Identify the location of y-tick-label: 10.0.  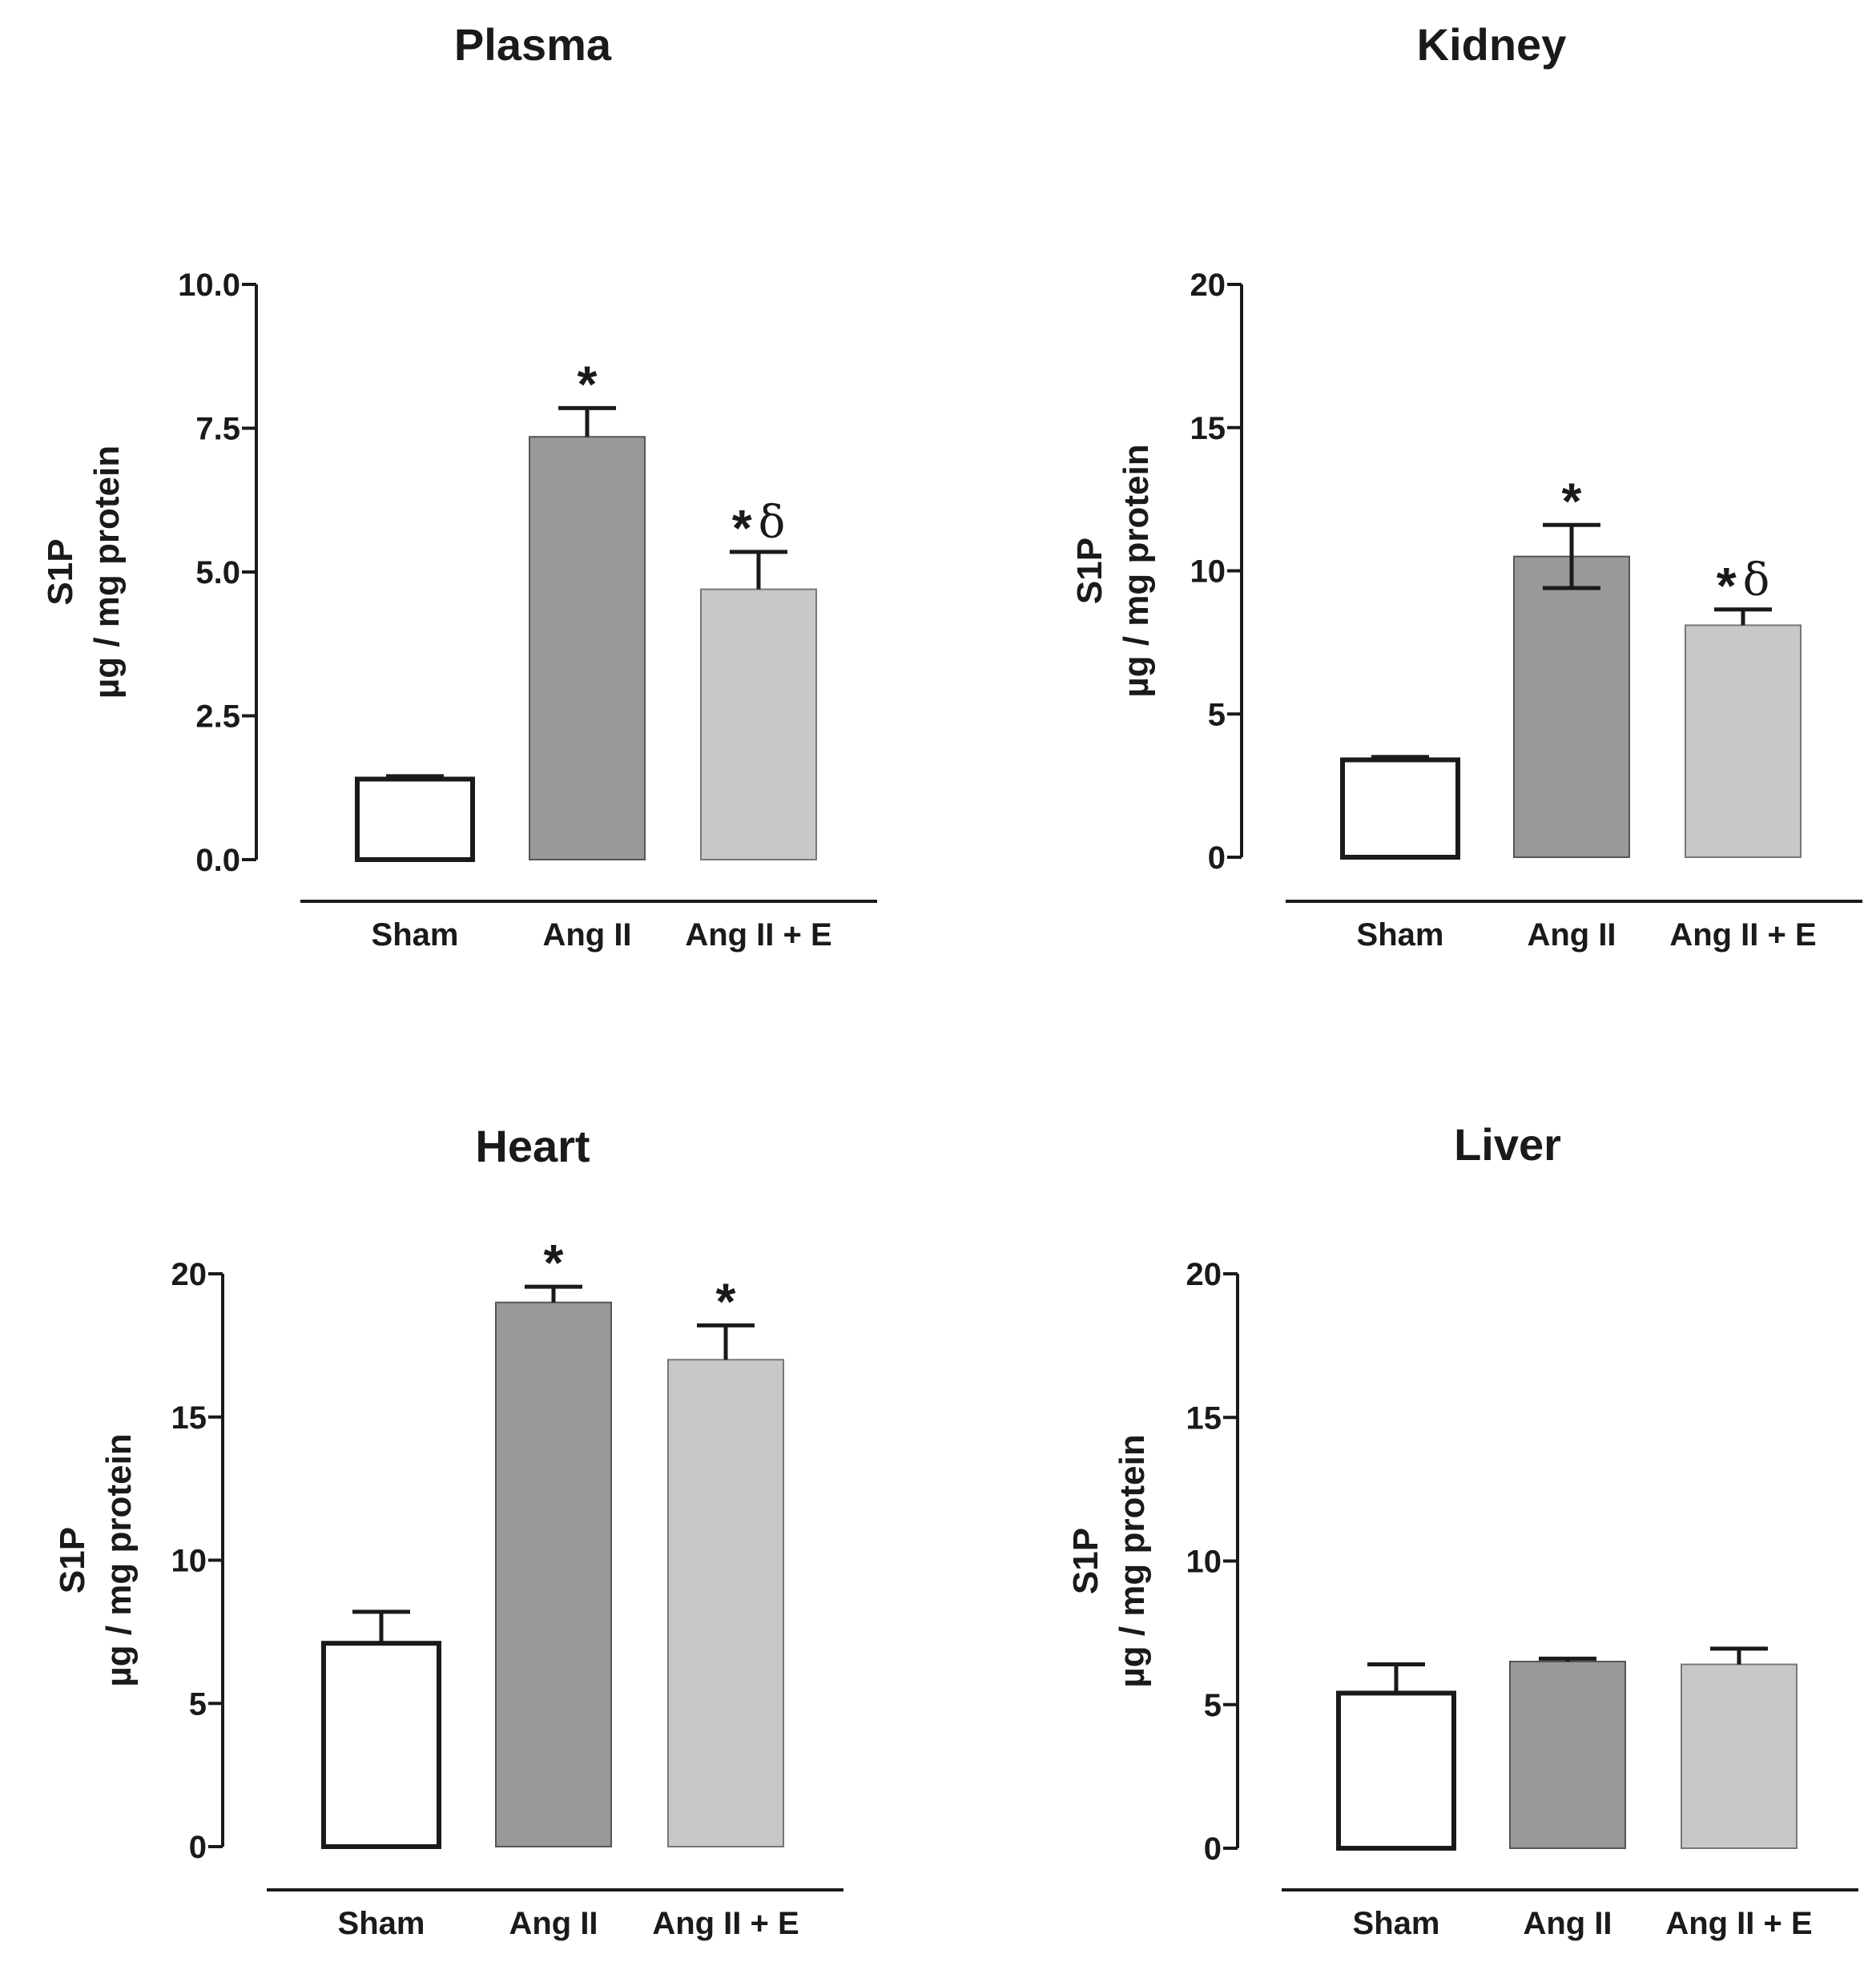
(209, 285).